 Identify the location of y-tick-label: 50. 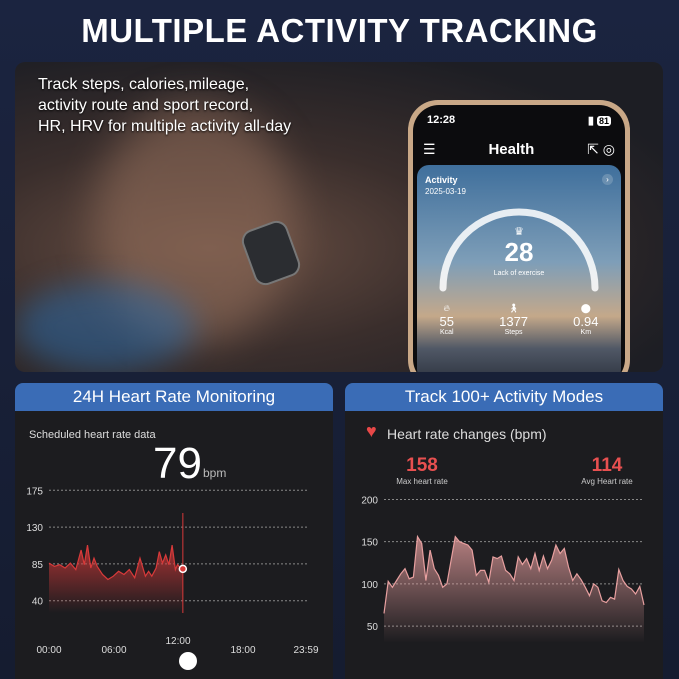
(373, 627).